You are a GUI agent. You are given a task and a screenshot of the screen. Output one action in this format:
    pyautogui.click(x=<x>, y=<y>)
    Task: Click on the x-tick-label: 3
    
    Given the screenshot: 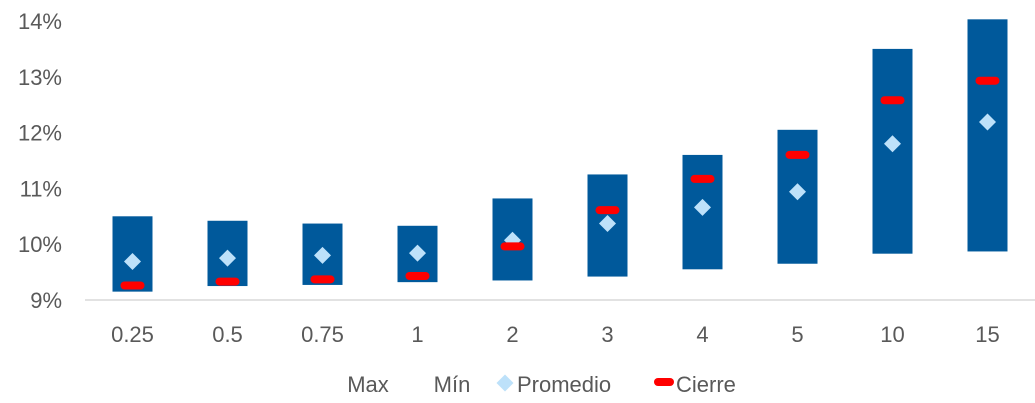 What is the action you would take?
    pyautogui.click(x=607, y=334)
    